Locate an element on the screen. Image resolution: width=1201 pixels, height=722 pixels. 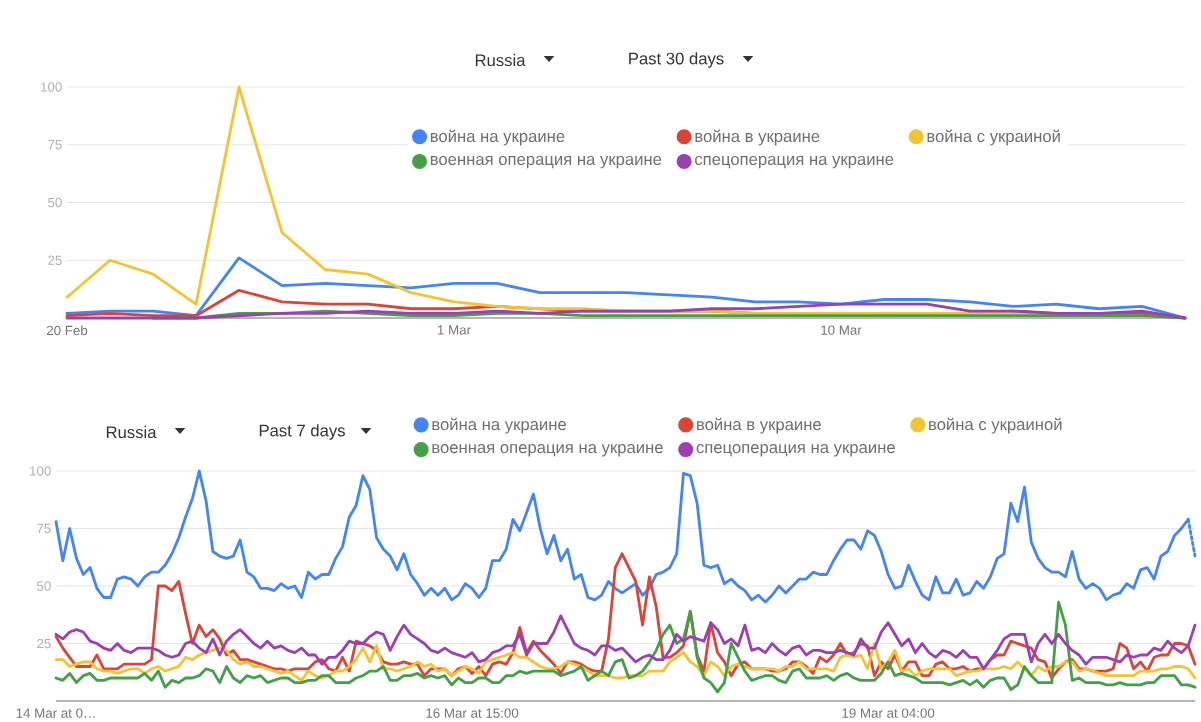
text: Past 7 days is located at coordinates (302, 432).